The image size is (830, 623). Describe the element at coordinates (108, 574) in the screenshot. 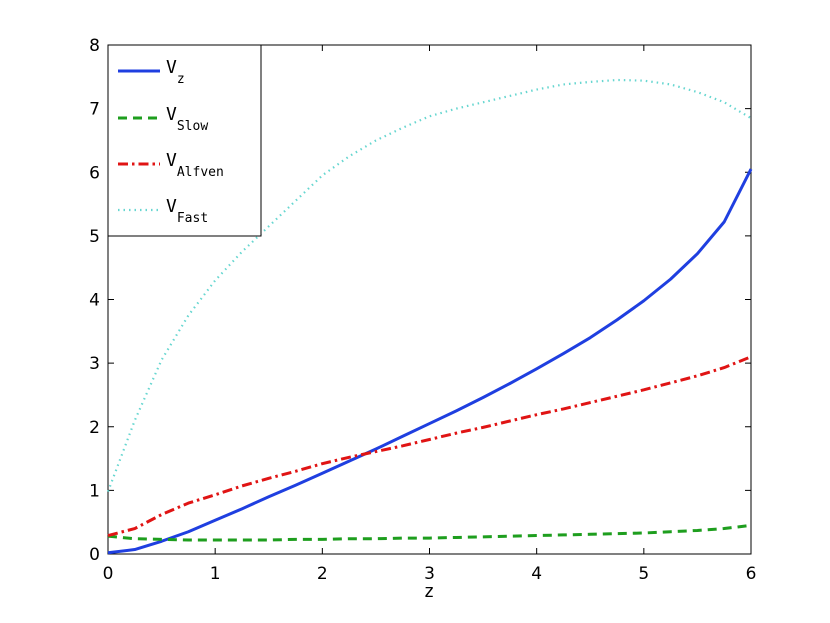

I see `x-tick-label: 0` at that location.